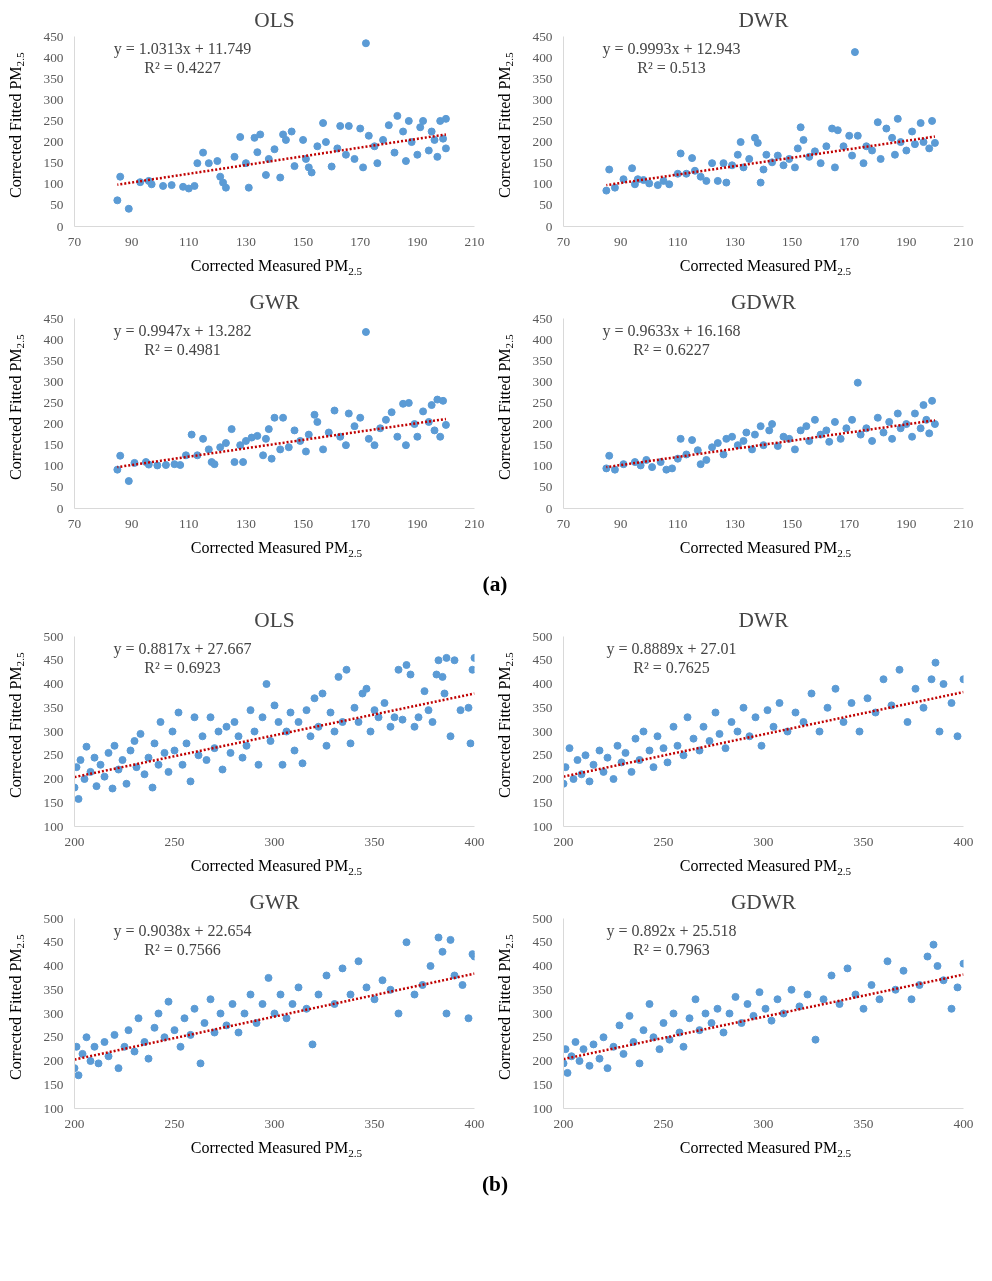 The image size is (992, 1281). What do you see at coordinates (671, 68) in the screenshot?
I see `annotation: R² = 0.513` at bounding box center [671, 68].